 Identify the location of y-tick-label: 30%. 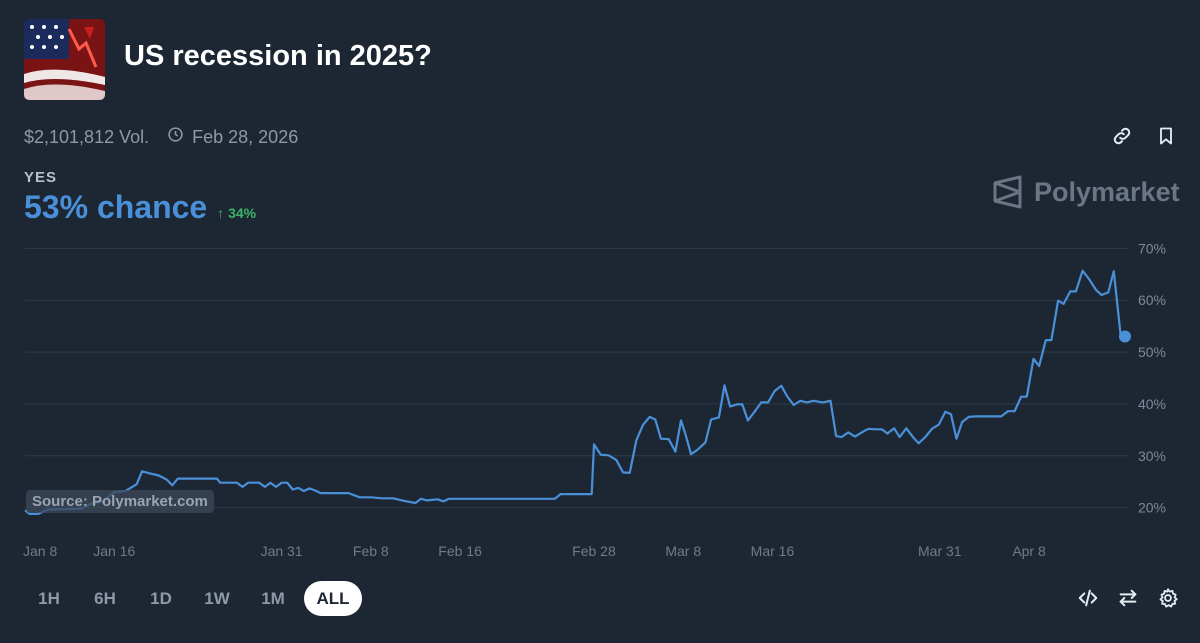
(1152, 456).